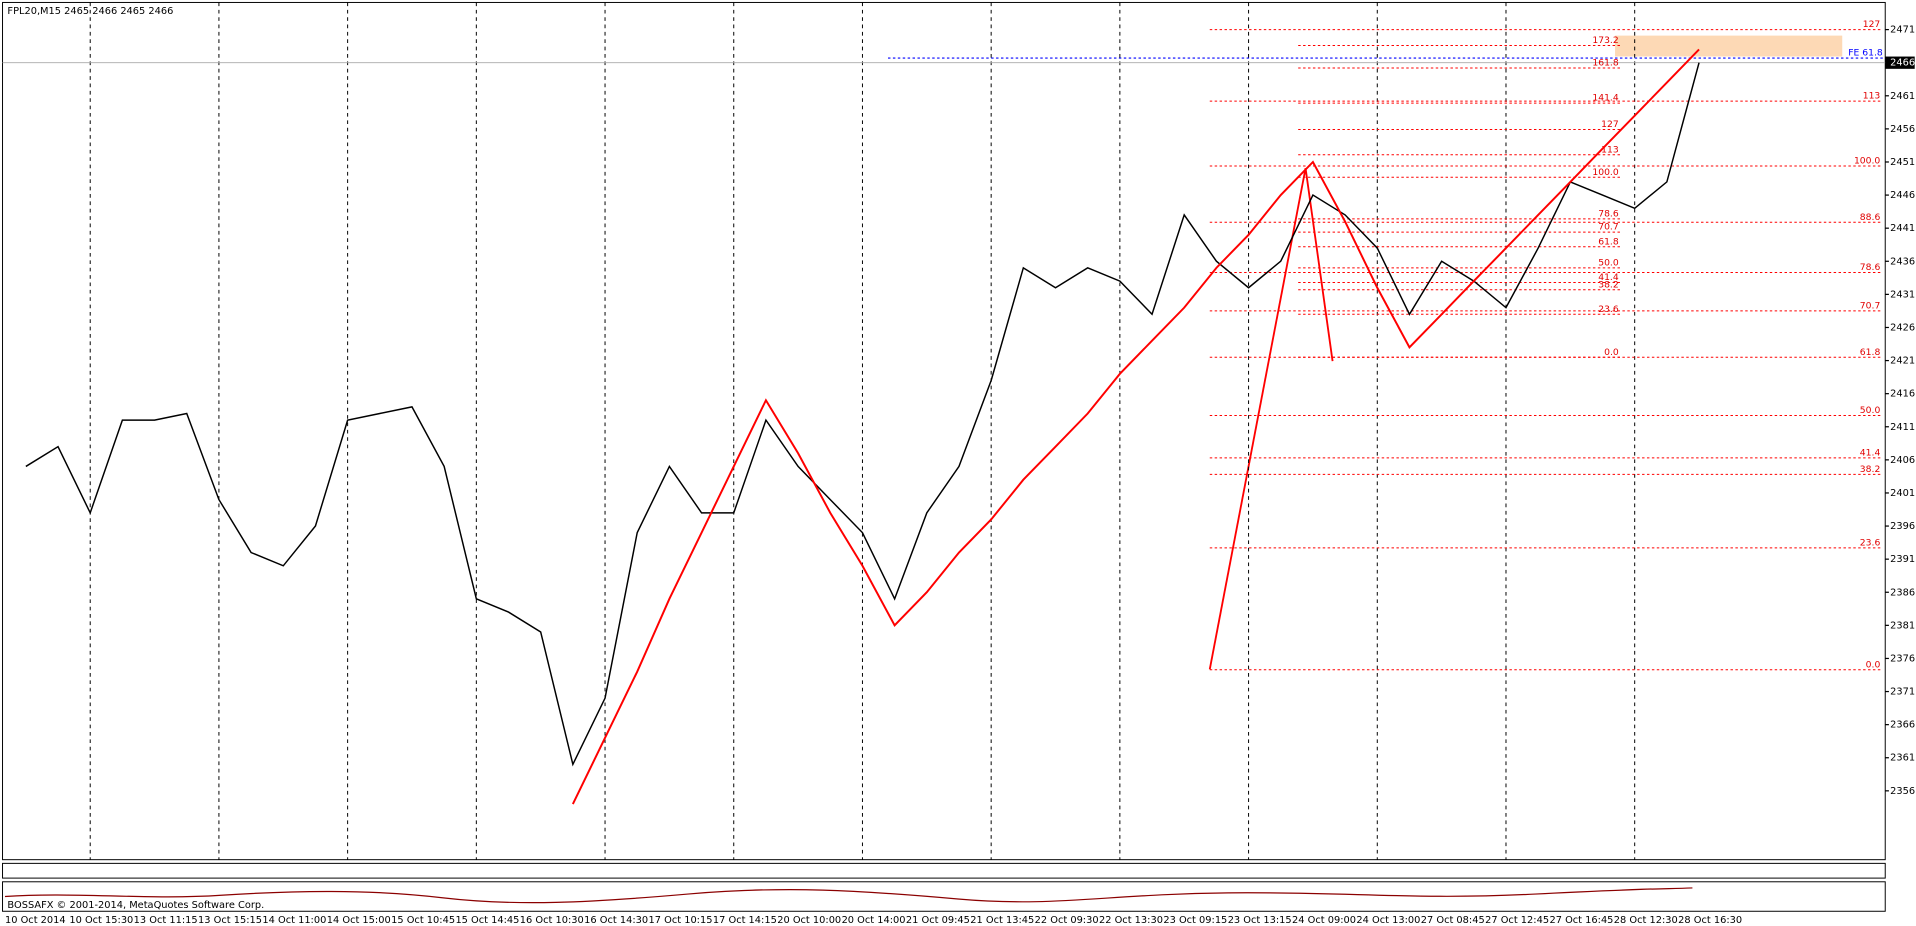 The width and height of the screenshot is (1916, 926). I want to click on x-tick-label: 20 Oct 14:00, so click(874, 920).